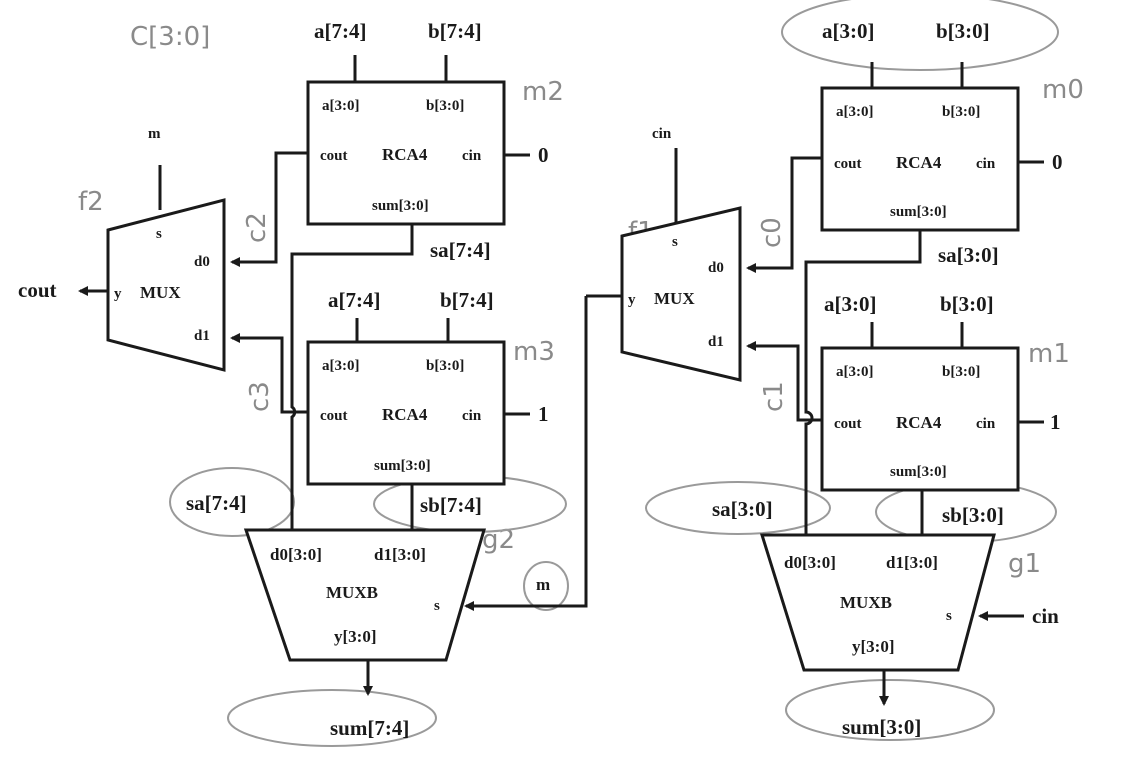 The image size is (1127, 780). Describe the element at coordinates (809, 468) in the screenshot. I see `wire-sa30-down` at that location.